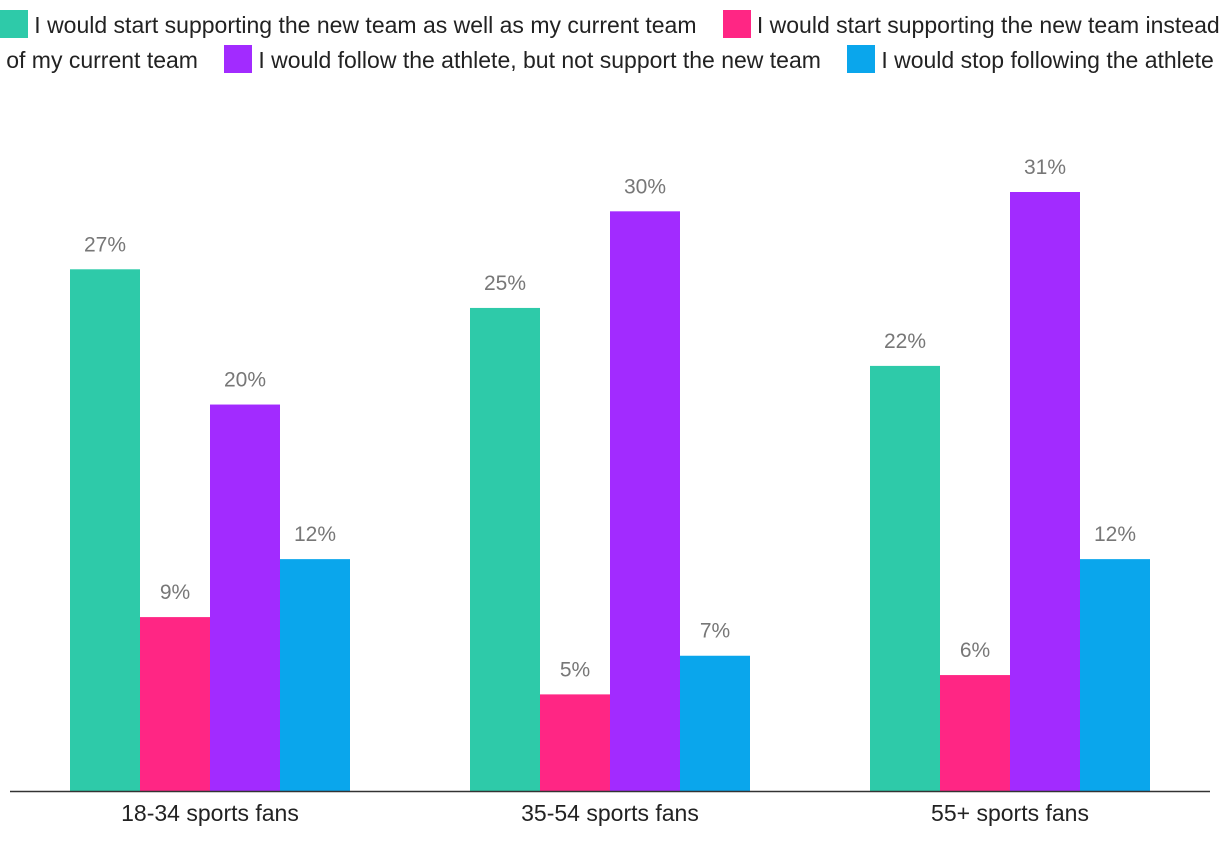 This screenshot has width=1220, height=844. I want to click on legend-label-4: I would stop following the athlete, so click(1047, 60).